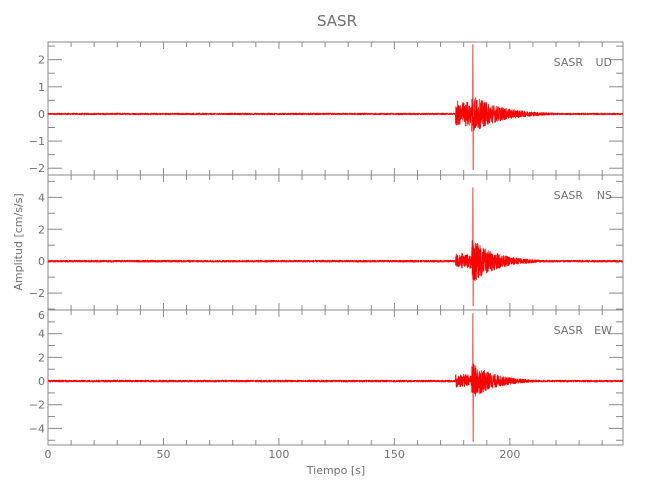  I want to click on component-label: NS, so click(604, 195).